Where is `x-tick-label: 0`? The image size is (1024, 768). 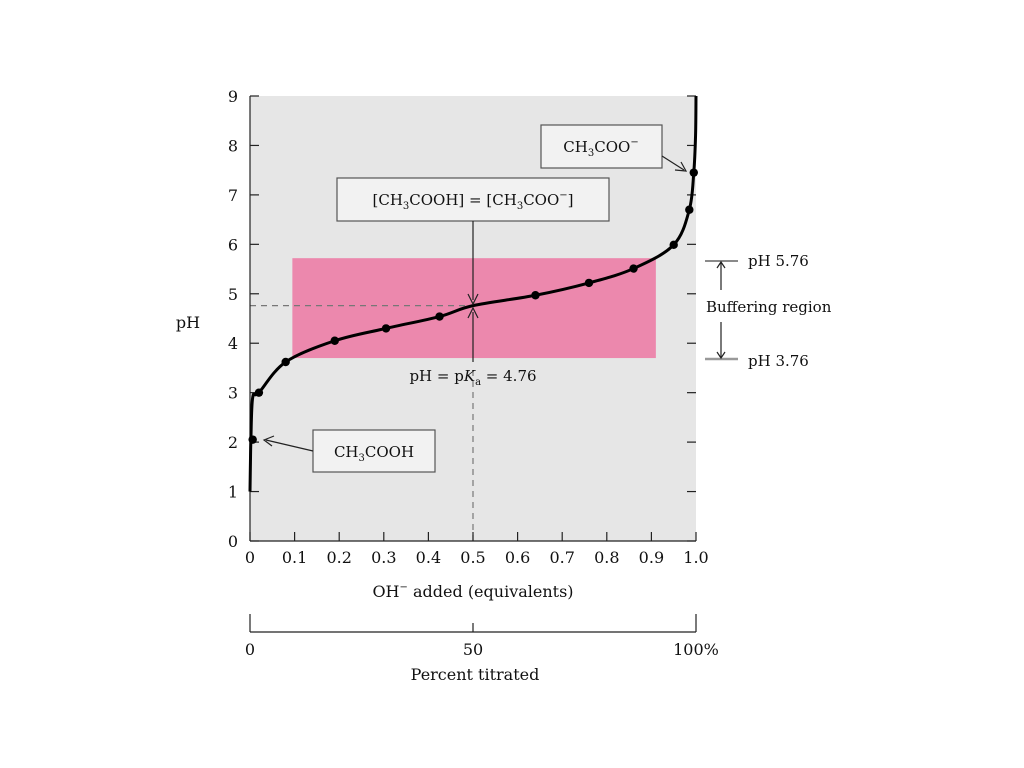
x-tick-label: 0 is located at coordinates (250, 557).